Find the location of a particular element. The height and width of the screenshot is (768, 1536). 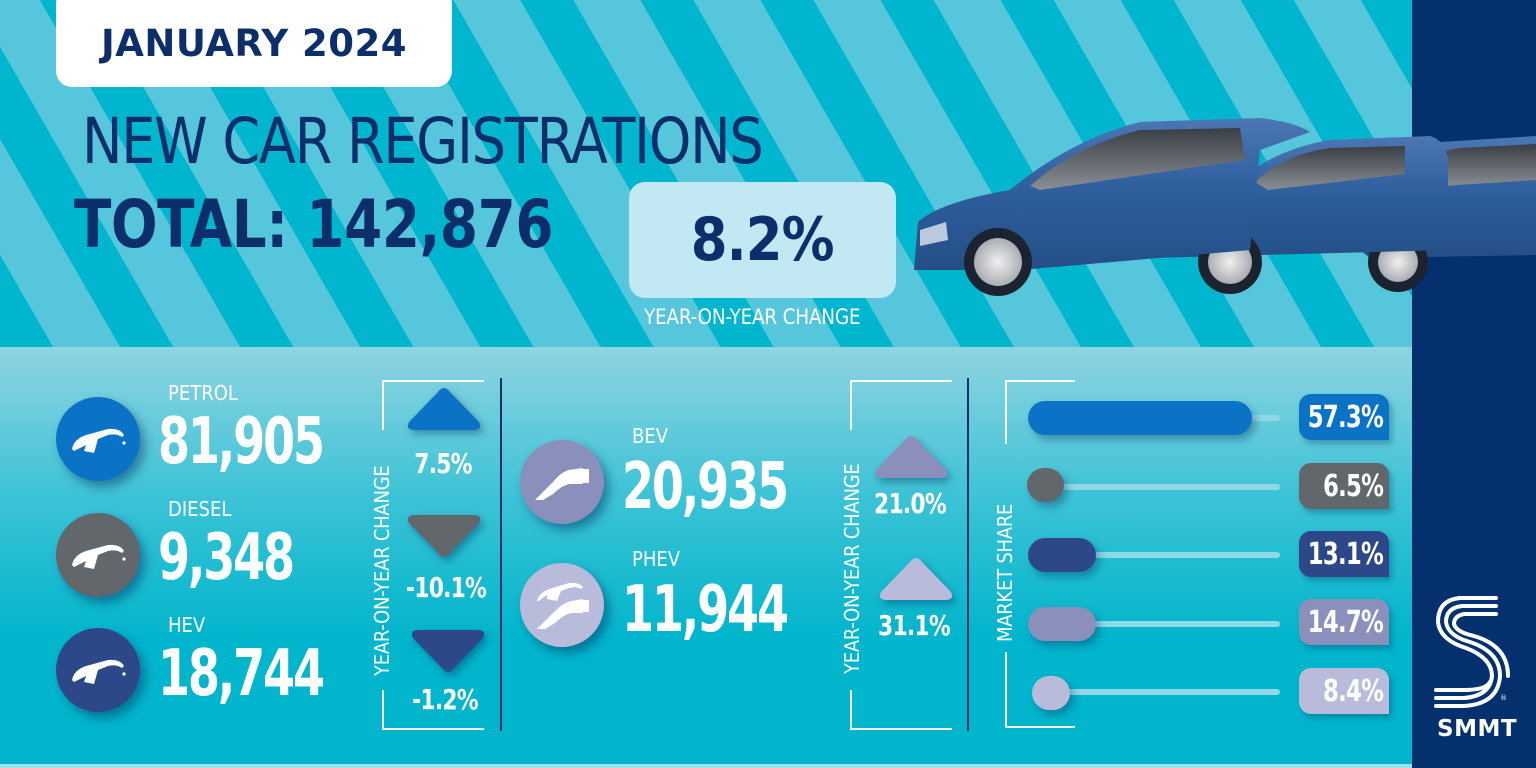

share-track-hev is located at coordinates (1185, 555).